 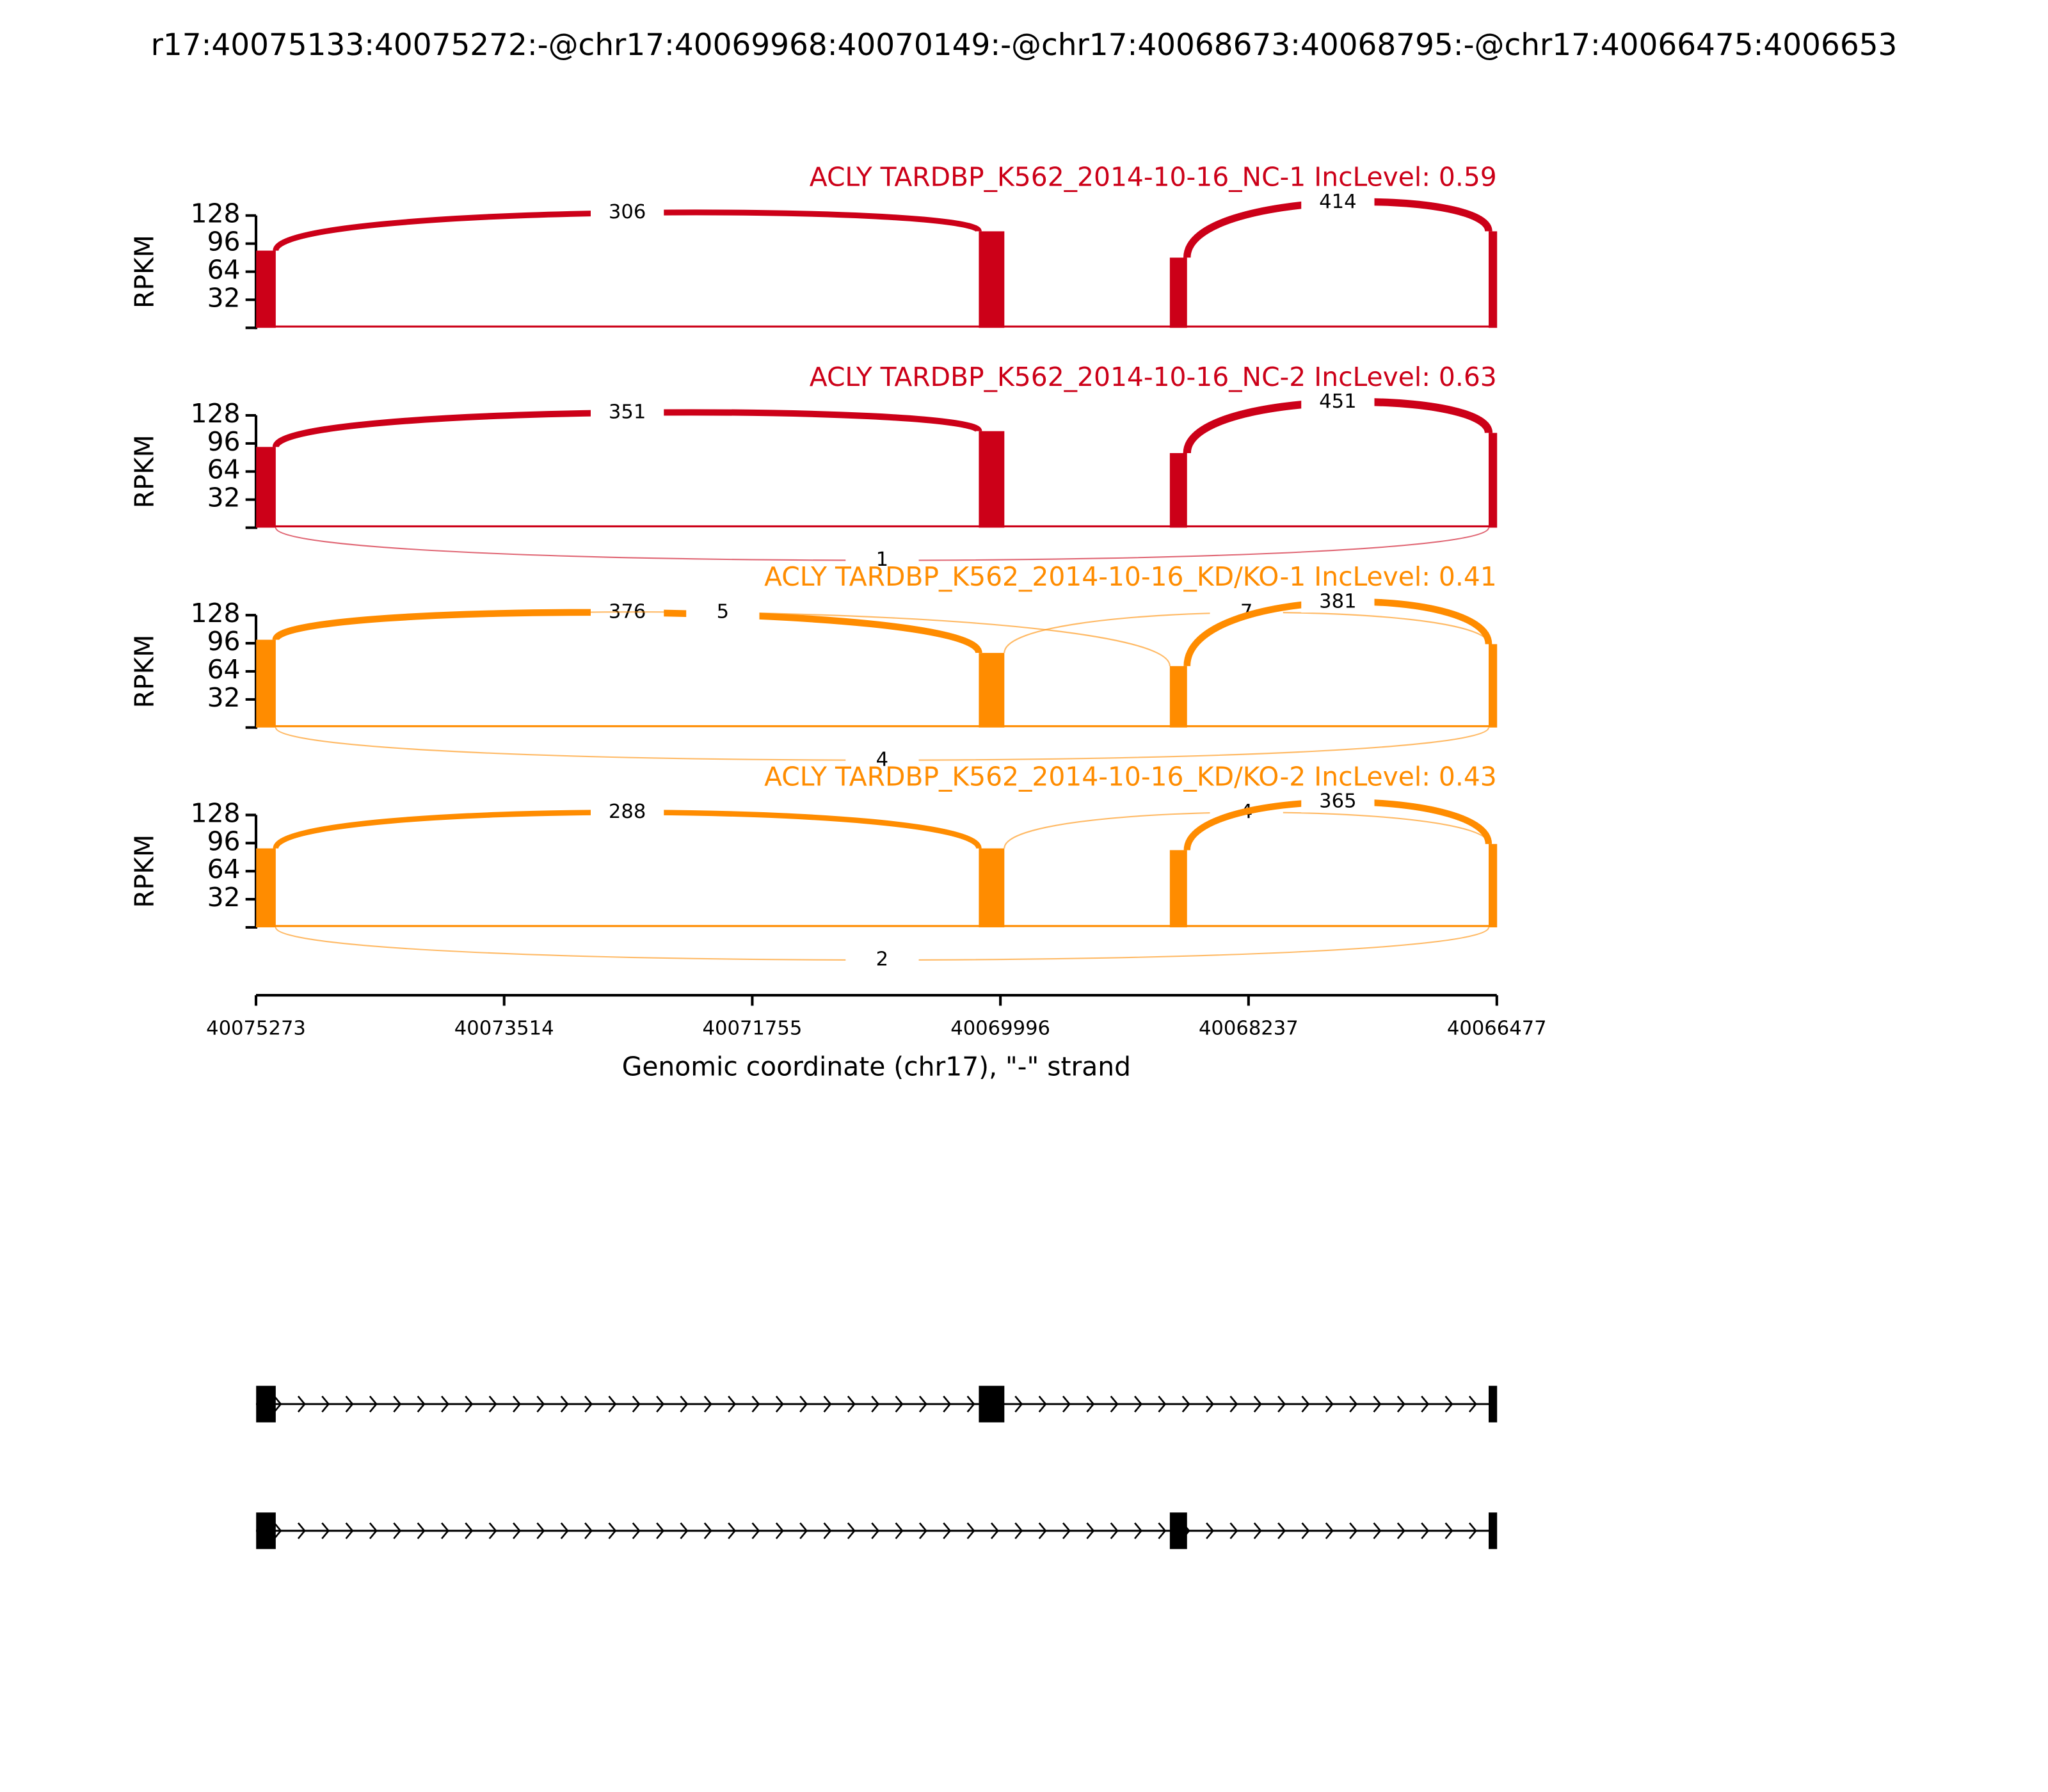 I want to click on junction-label: 5, so click(x=723, y=612).